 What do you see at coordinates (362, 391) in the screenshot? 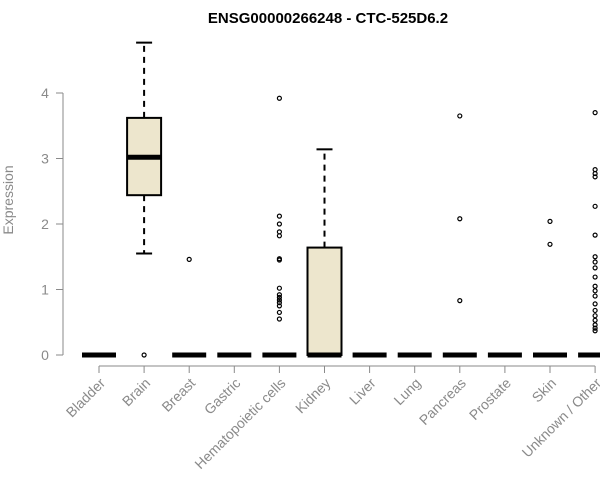
I see `x-tick-label: Liver` at bounding box center [362, 391].